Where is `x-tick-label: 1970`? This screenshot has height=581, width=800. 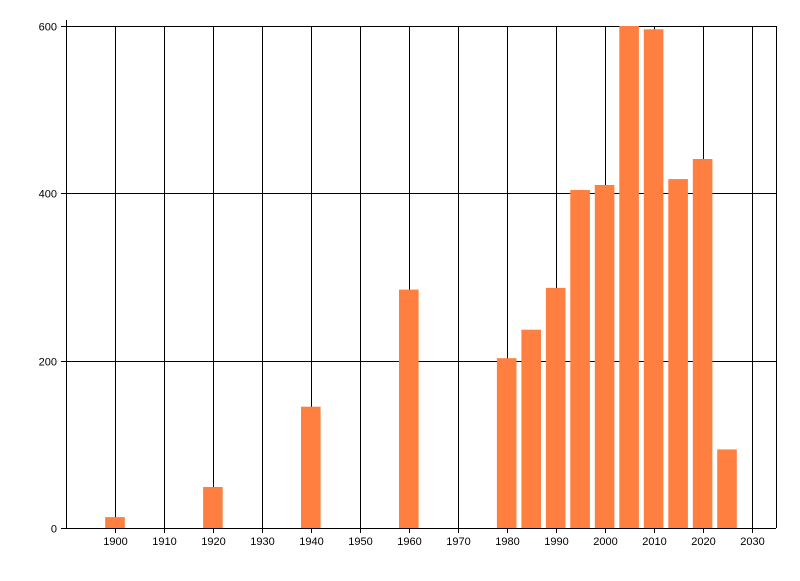 x-tick-label: 1970 is located at coordinates (458, 542).